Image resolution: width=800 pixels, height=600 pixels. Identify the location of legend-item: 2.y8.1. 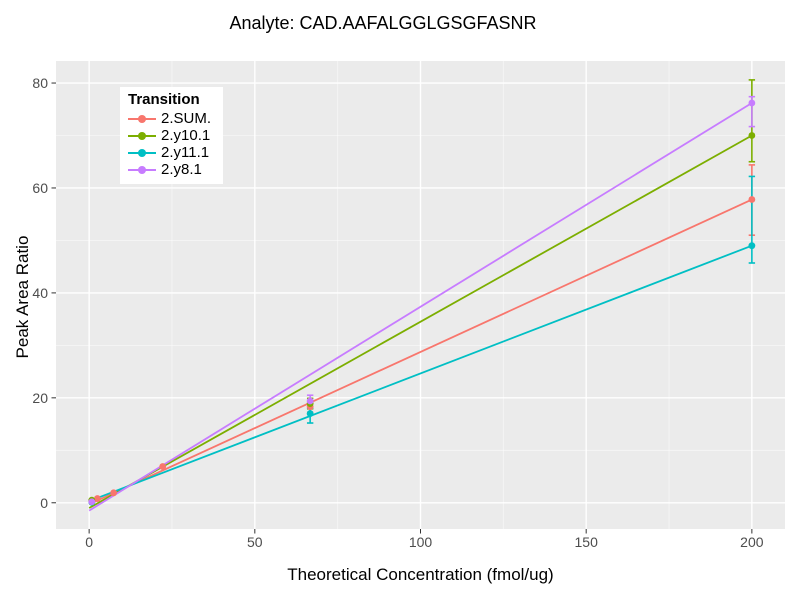
(169, 169).